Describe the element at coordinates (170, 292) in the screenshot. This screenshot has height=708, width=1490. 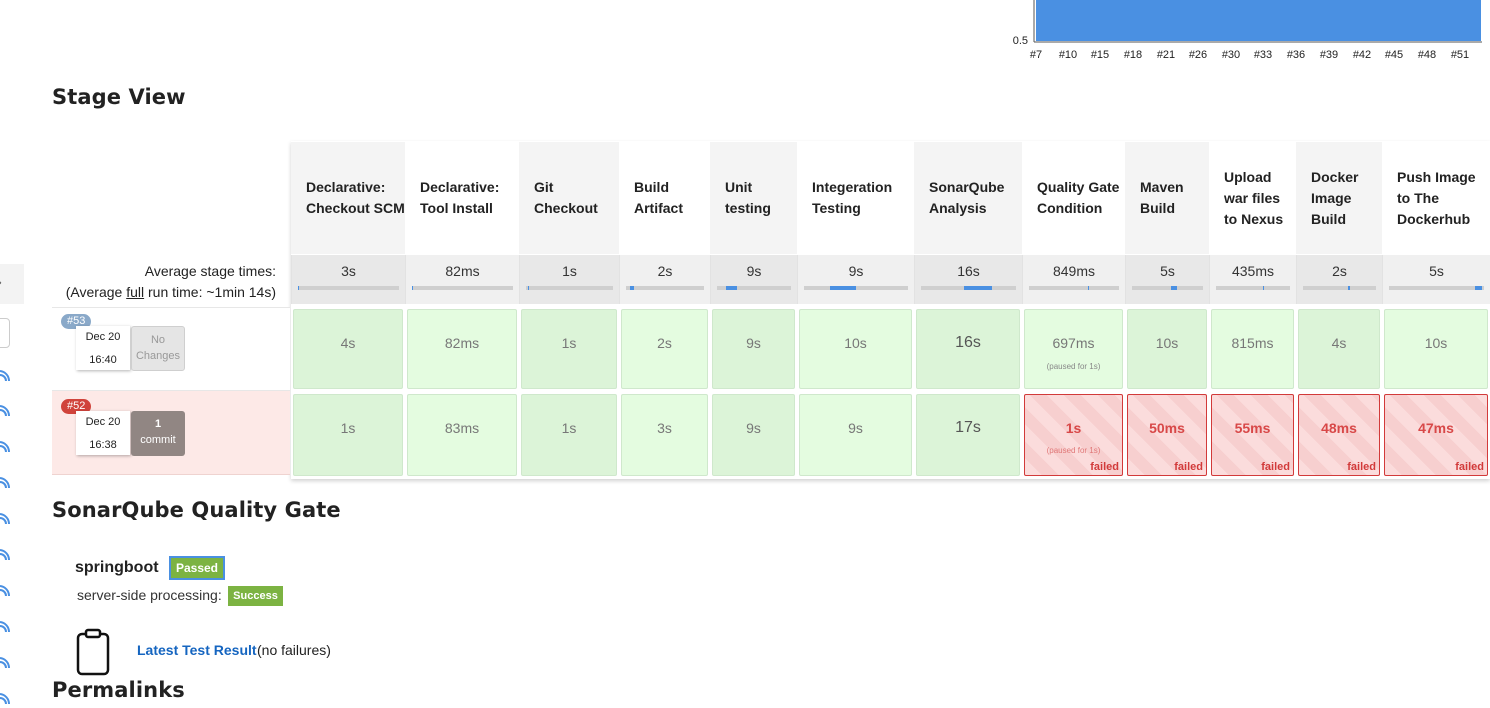
I see `avg-label-line2: (Average full run time: ~1min 14s)` at that location.